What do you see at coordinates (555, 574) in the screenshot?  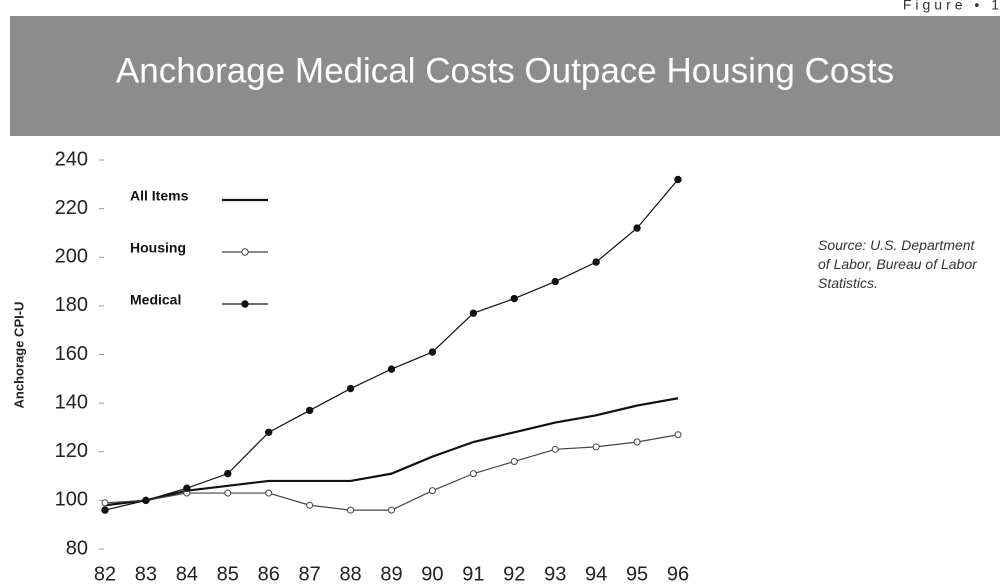 I see `x-tick-label: 93` at bounding box center [555, 574].